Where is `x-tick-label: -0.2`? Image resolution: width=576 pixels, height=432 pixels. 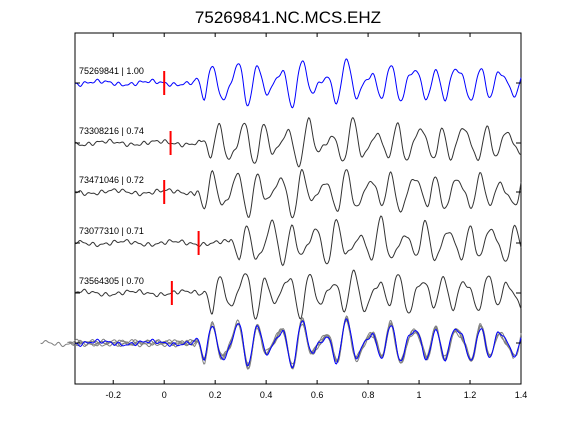
x-tick-label: -0.2 is located at coordinates (113, 395).